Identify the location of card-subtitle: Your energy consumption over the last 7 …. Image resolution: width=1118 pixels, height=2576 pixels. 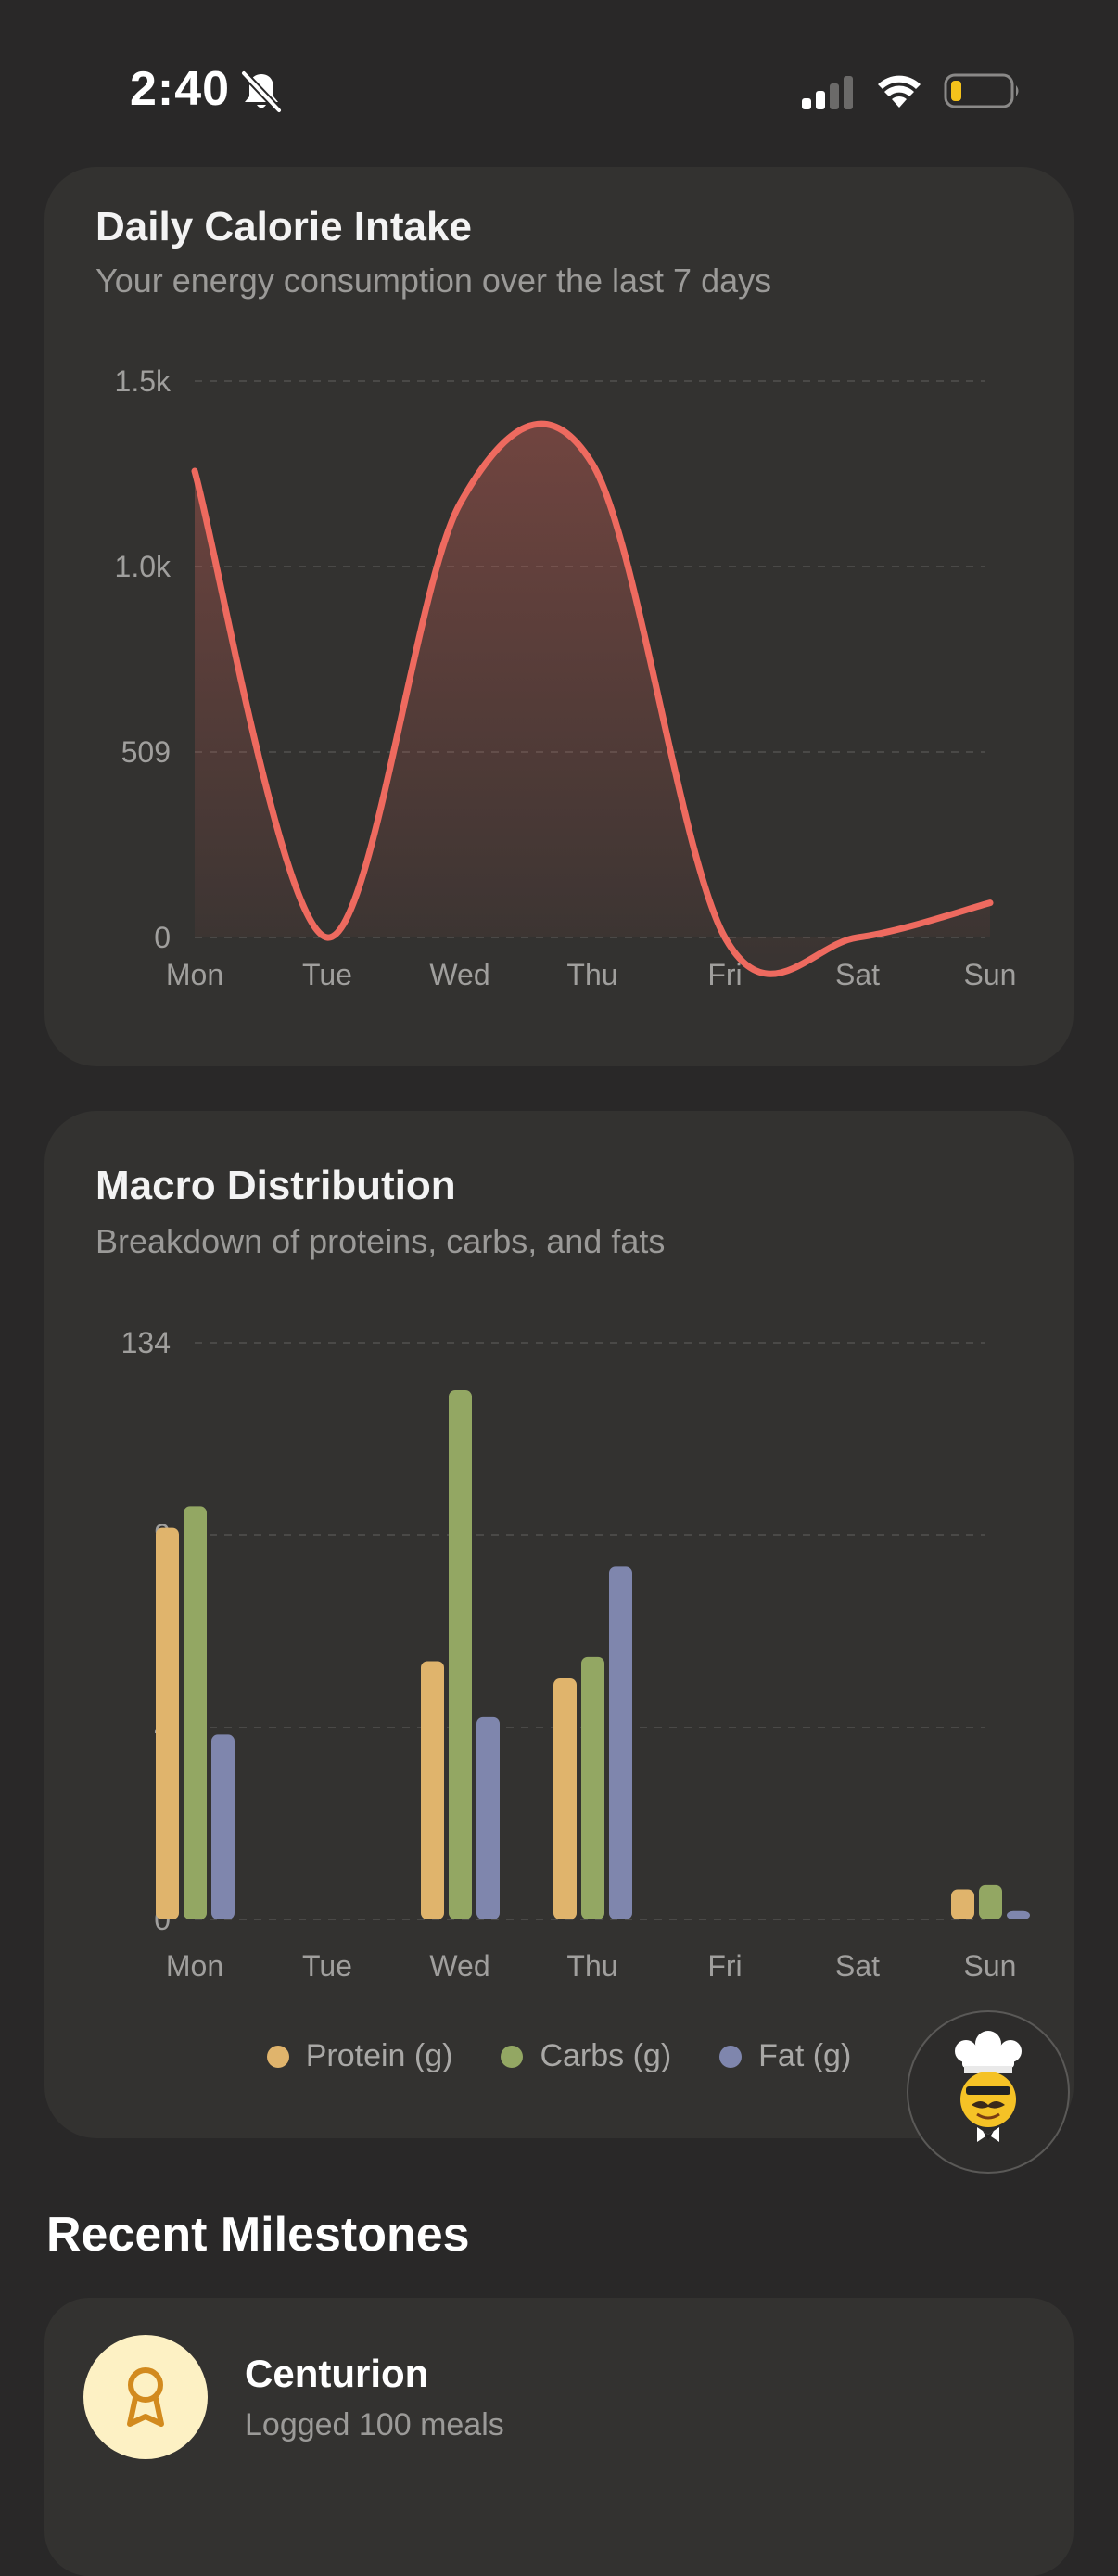
(434, 281).